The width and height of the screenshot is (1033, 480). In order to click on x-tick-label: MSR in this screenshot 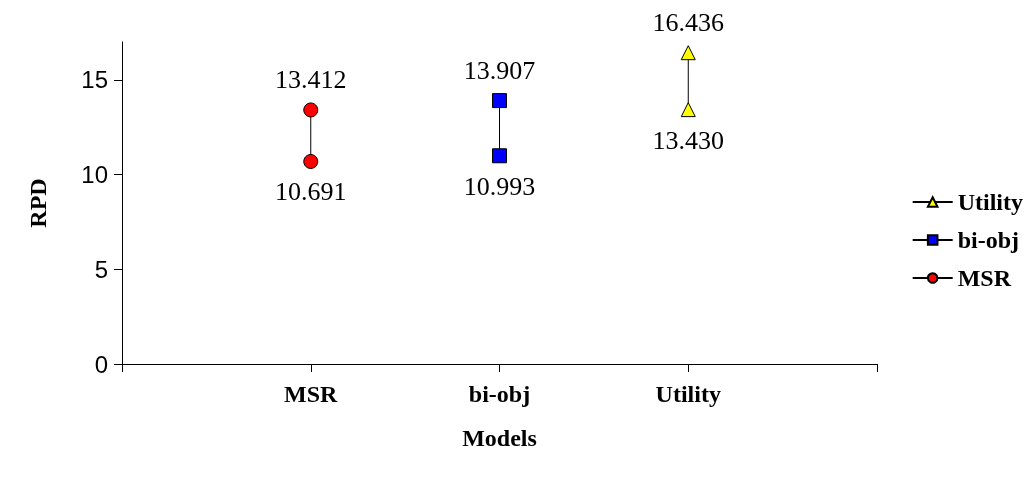, I will do `click(311, 394)`.